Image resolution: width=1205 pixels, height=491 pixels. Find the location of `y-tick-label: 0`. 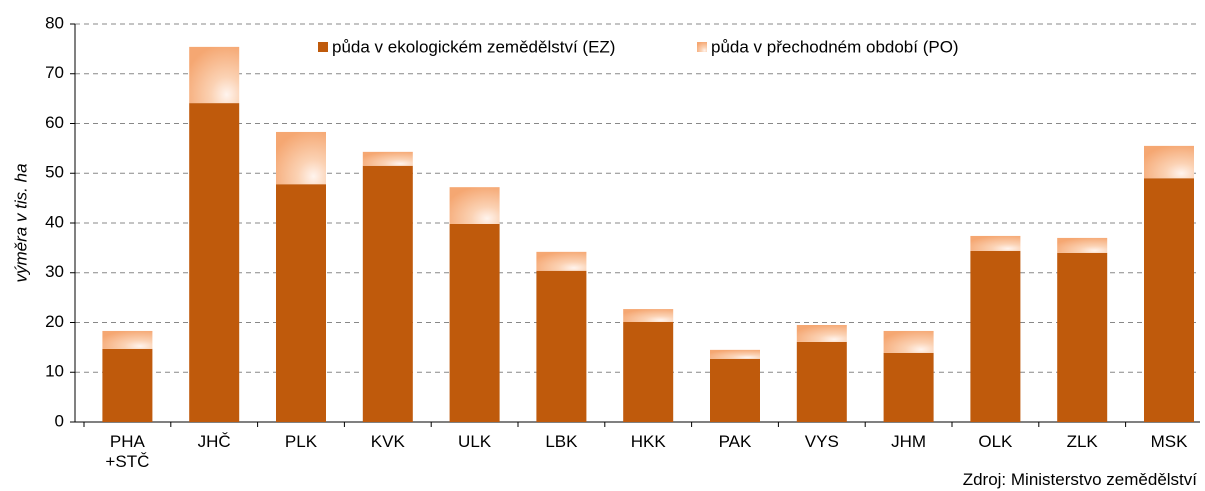

y-tick-label: 0 is located at coordinates (59, 420).